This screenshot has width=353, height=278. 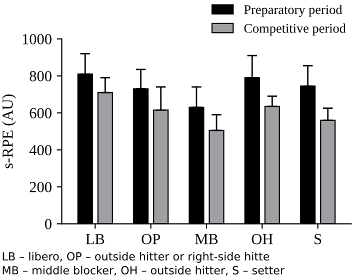 What do you see at coordinates (48, 224) in the screenshot?
I see `y-tick-label: 0` at bounding box center [48, 224].